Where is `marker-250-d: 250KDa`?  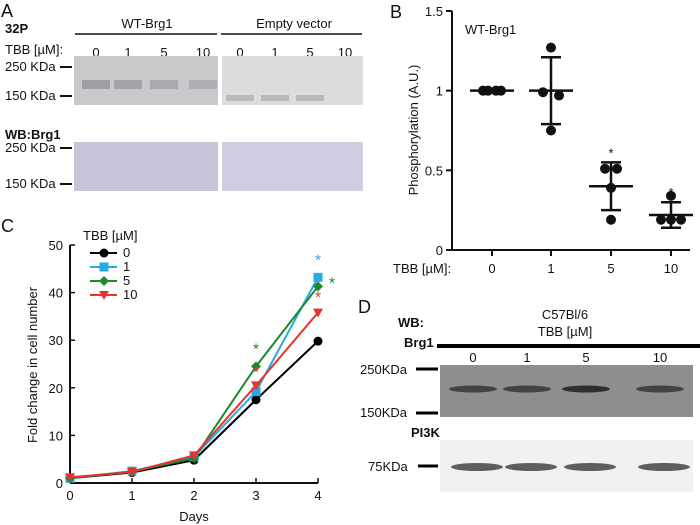 marker-250-d: 250KDa is located at coordinates (384, 369).